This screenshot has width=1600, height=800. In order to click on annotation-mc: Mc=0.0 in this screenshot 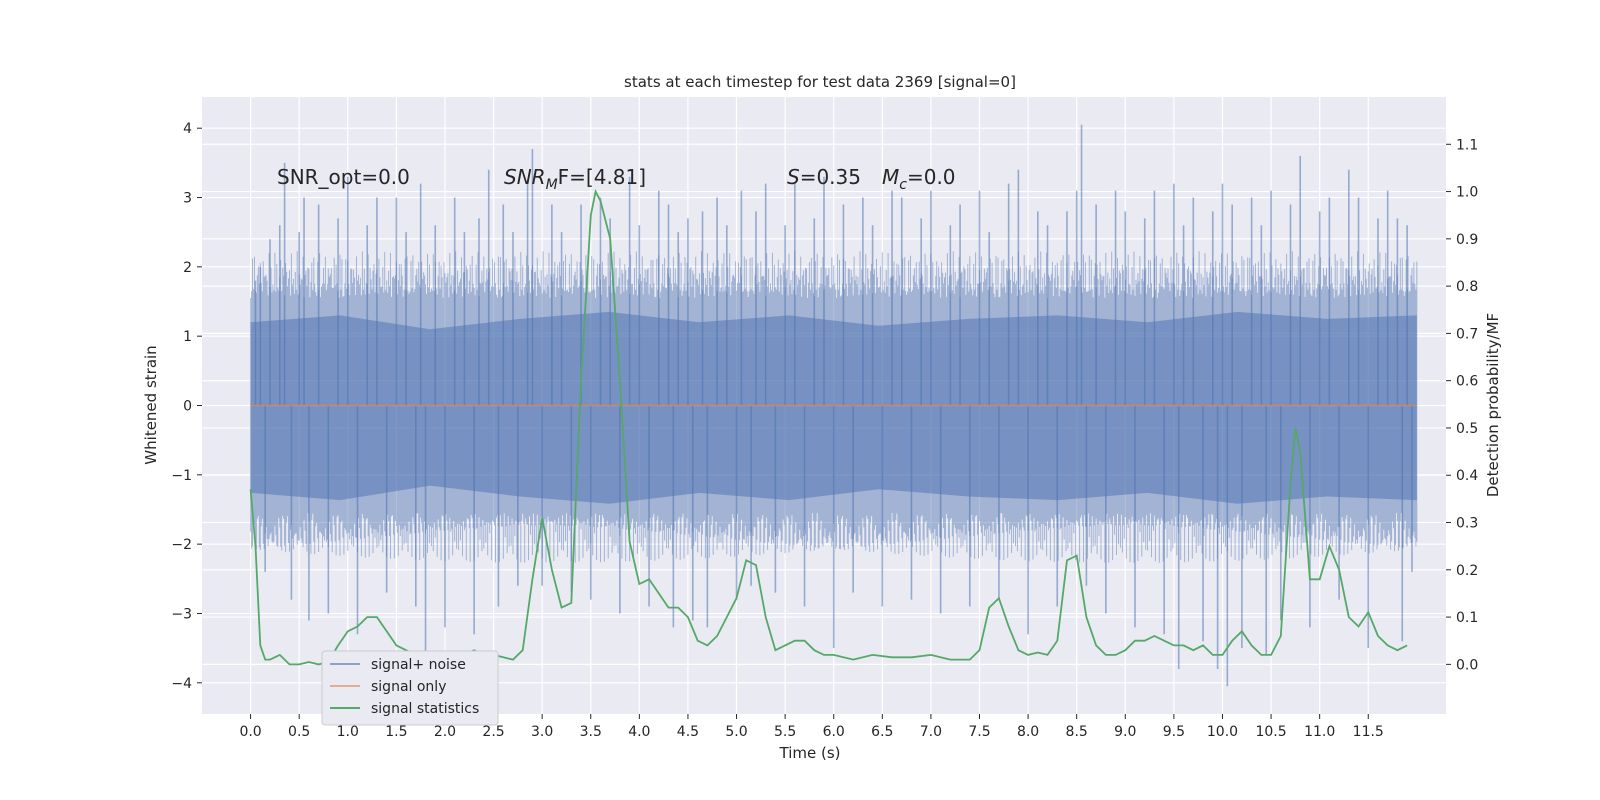, I will do `click(919, 179)`.